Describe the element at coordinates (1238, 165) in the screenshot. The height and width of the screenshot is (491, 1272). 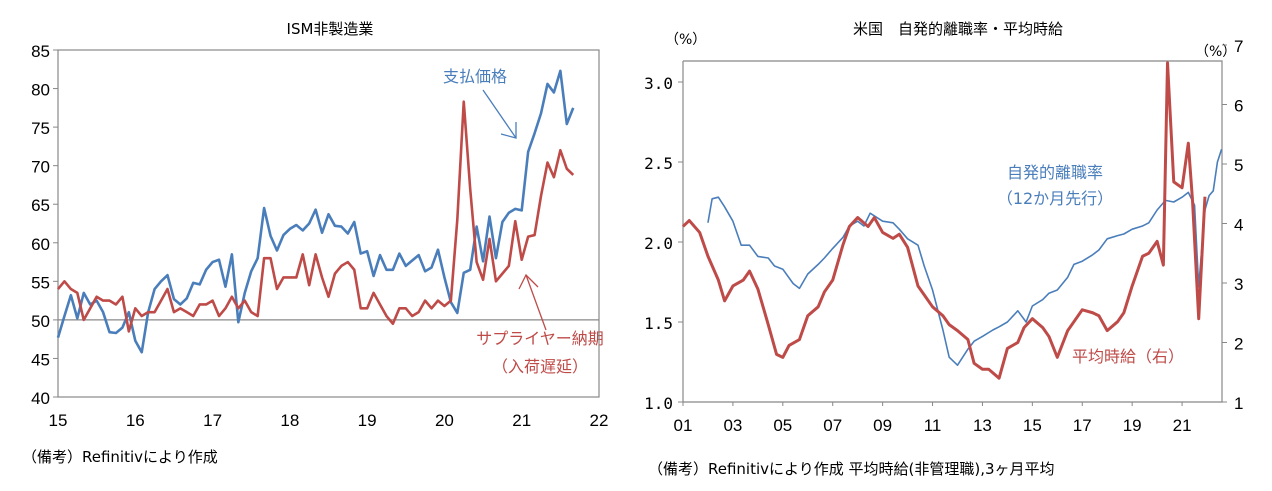
I see `right-y-tick-label: 5` at that location.